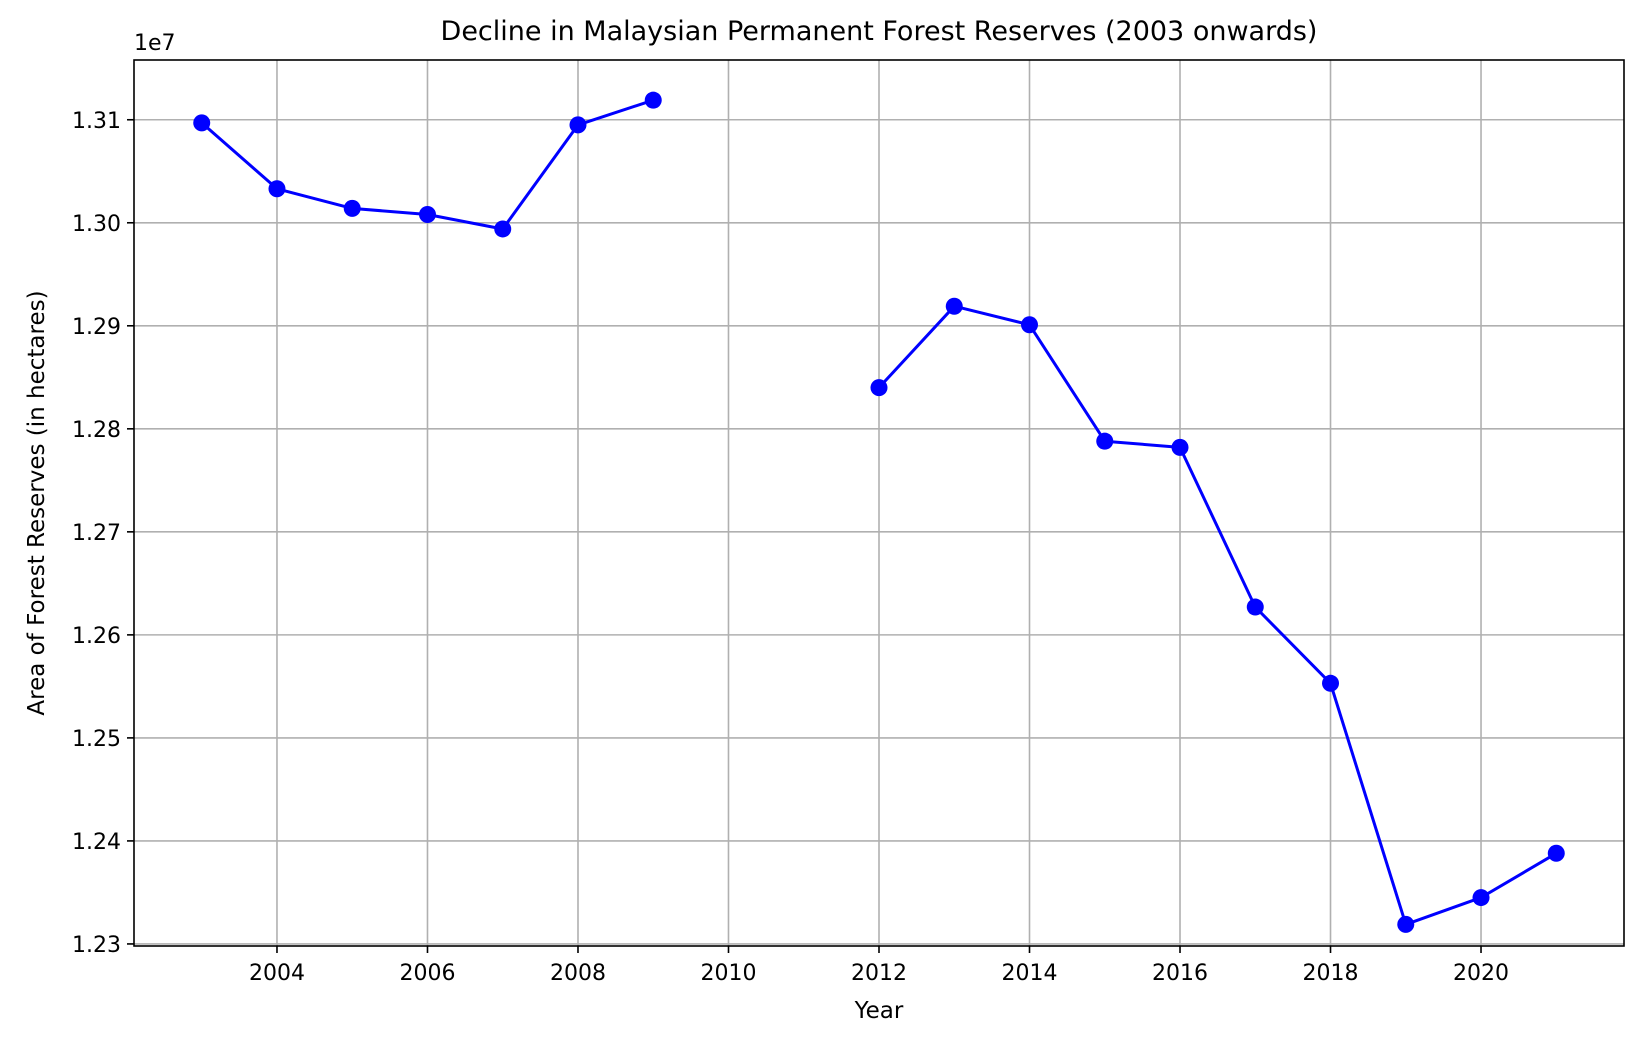 This screenshot has height=1046, width=1641. Describe the element at coordinates (879, 973) in the screenshot. I see `x-tick-label: 2012` at that location.